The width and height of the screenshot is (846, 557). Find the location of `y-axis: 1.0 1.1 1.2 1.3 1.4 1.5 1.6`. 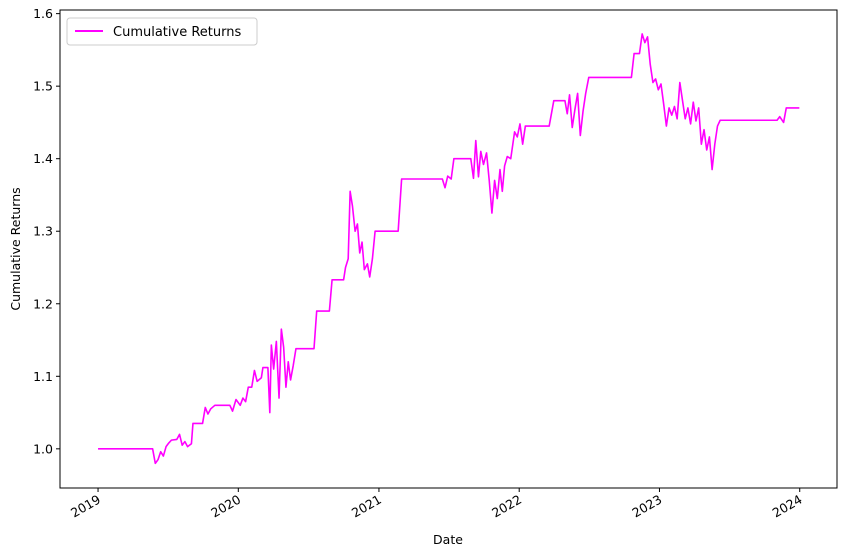

y-axis: 1.0 1.1 1.2 1.3 1.4 1.5 1.6 is located at coordinates (46, 231).